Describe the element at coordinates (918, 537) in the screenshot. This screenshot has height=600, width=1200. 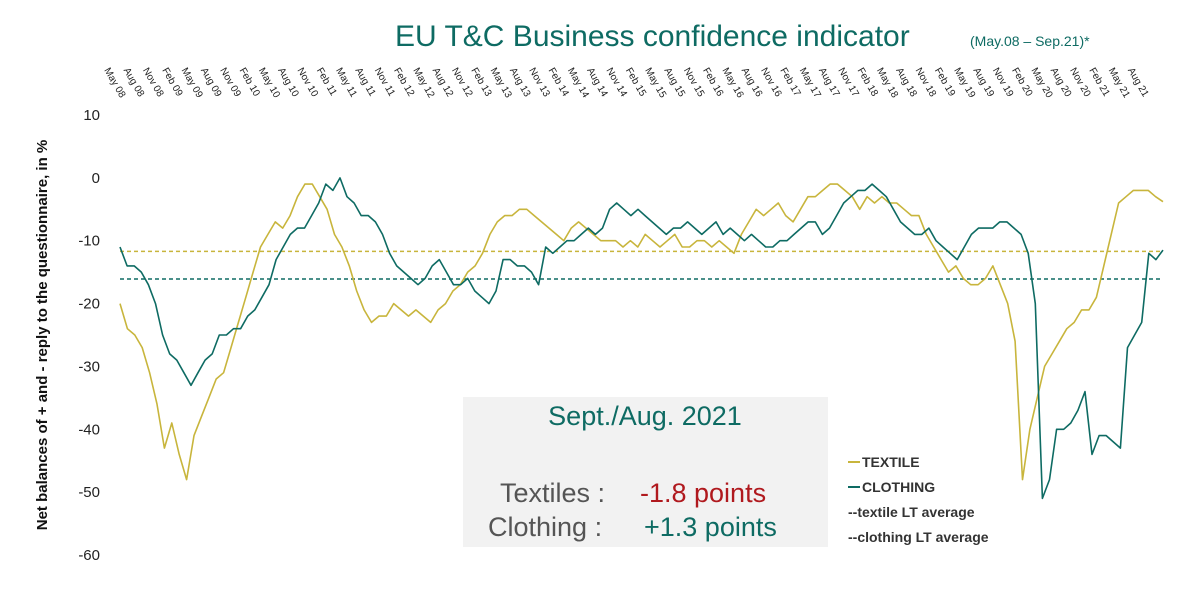
I see `legend-clothing-lt-average: --clothing LT average` at that location.